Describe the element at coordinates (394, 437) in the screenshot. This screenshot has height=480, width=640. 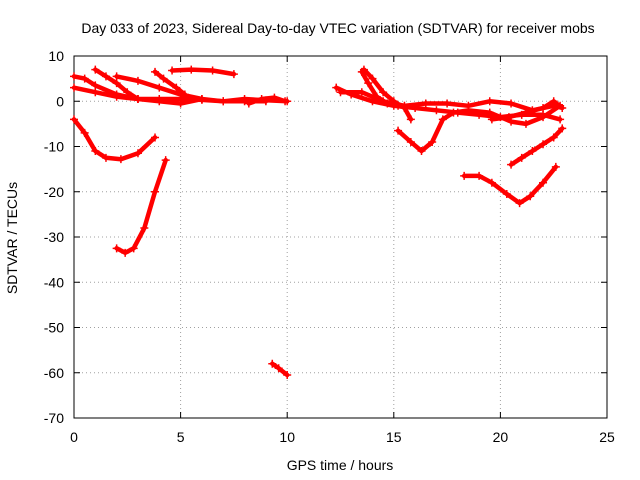
I see `x-tick-label: 15` at that location.